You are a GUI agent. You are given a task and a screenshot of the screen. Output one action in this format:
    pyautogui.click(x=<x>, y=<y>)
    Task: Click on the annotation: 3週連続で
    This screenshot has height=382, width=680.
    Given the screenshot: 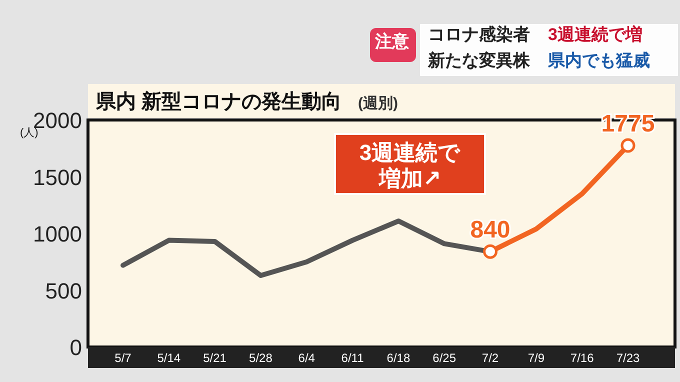 What is the action you would take?
    pyautogui.click(x=410, y=152)
    